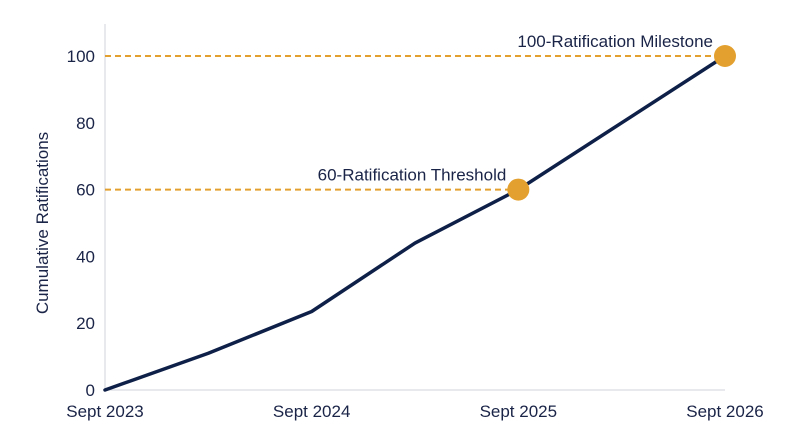 This screenshot has width=800, height=447. I want to click on y-axis-title: Cumulative Ratifications, so click(42, 223).